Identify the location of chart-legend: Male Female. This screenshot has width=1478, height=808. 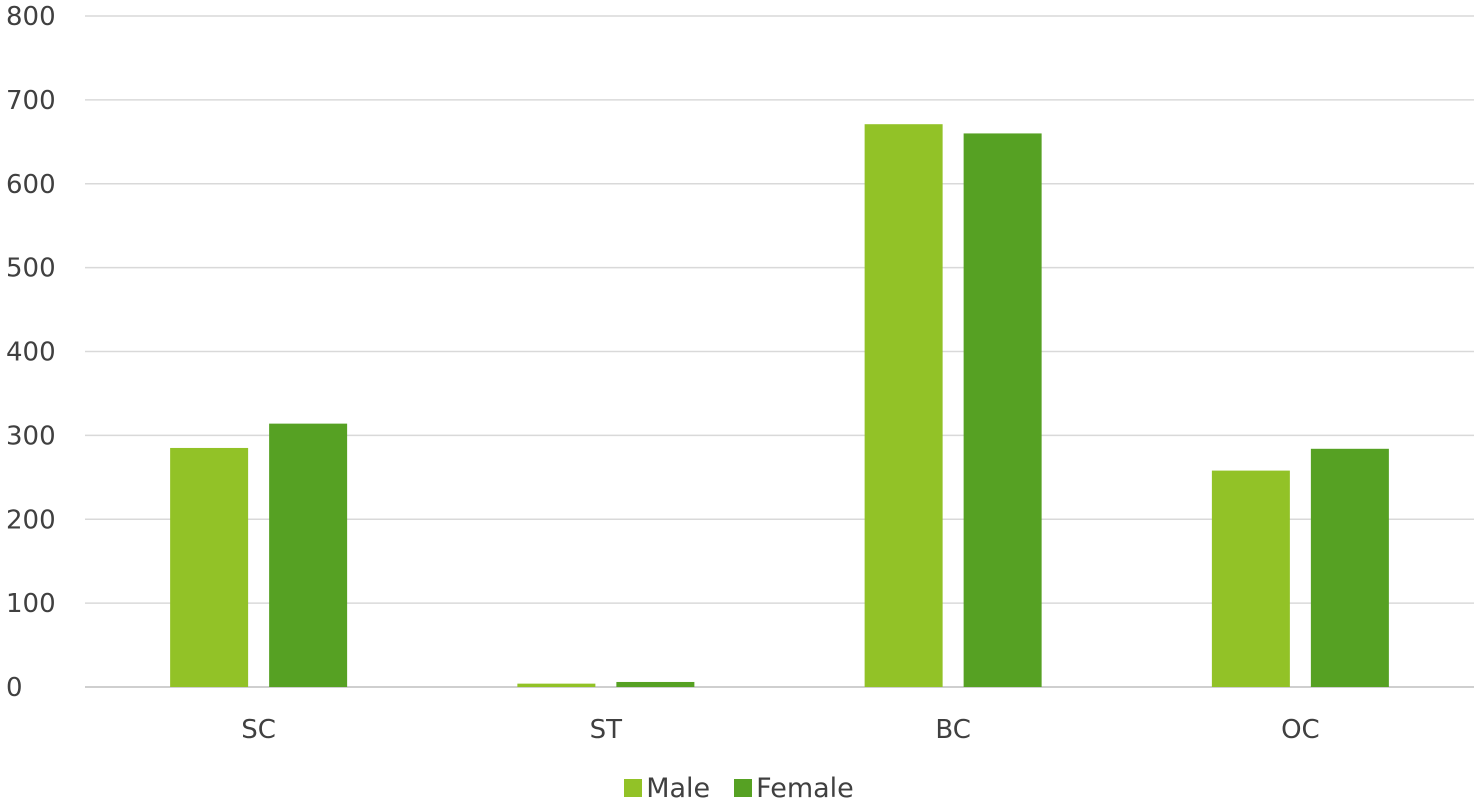
(739, 788).